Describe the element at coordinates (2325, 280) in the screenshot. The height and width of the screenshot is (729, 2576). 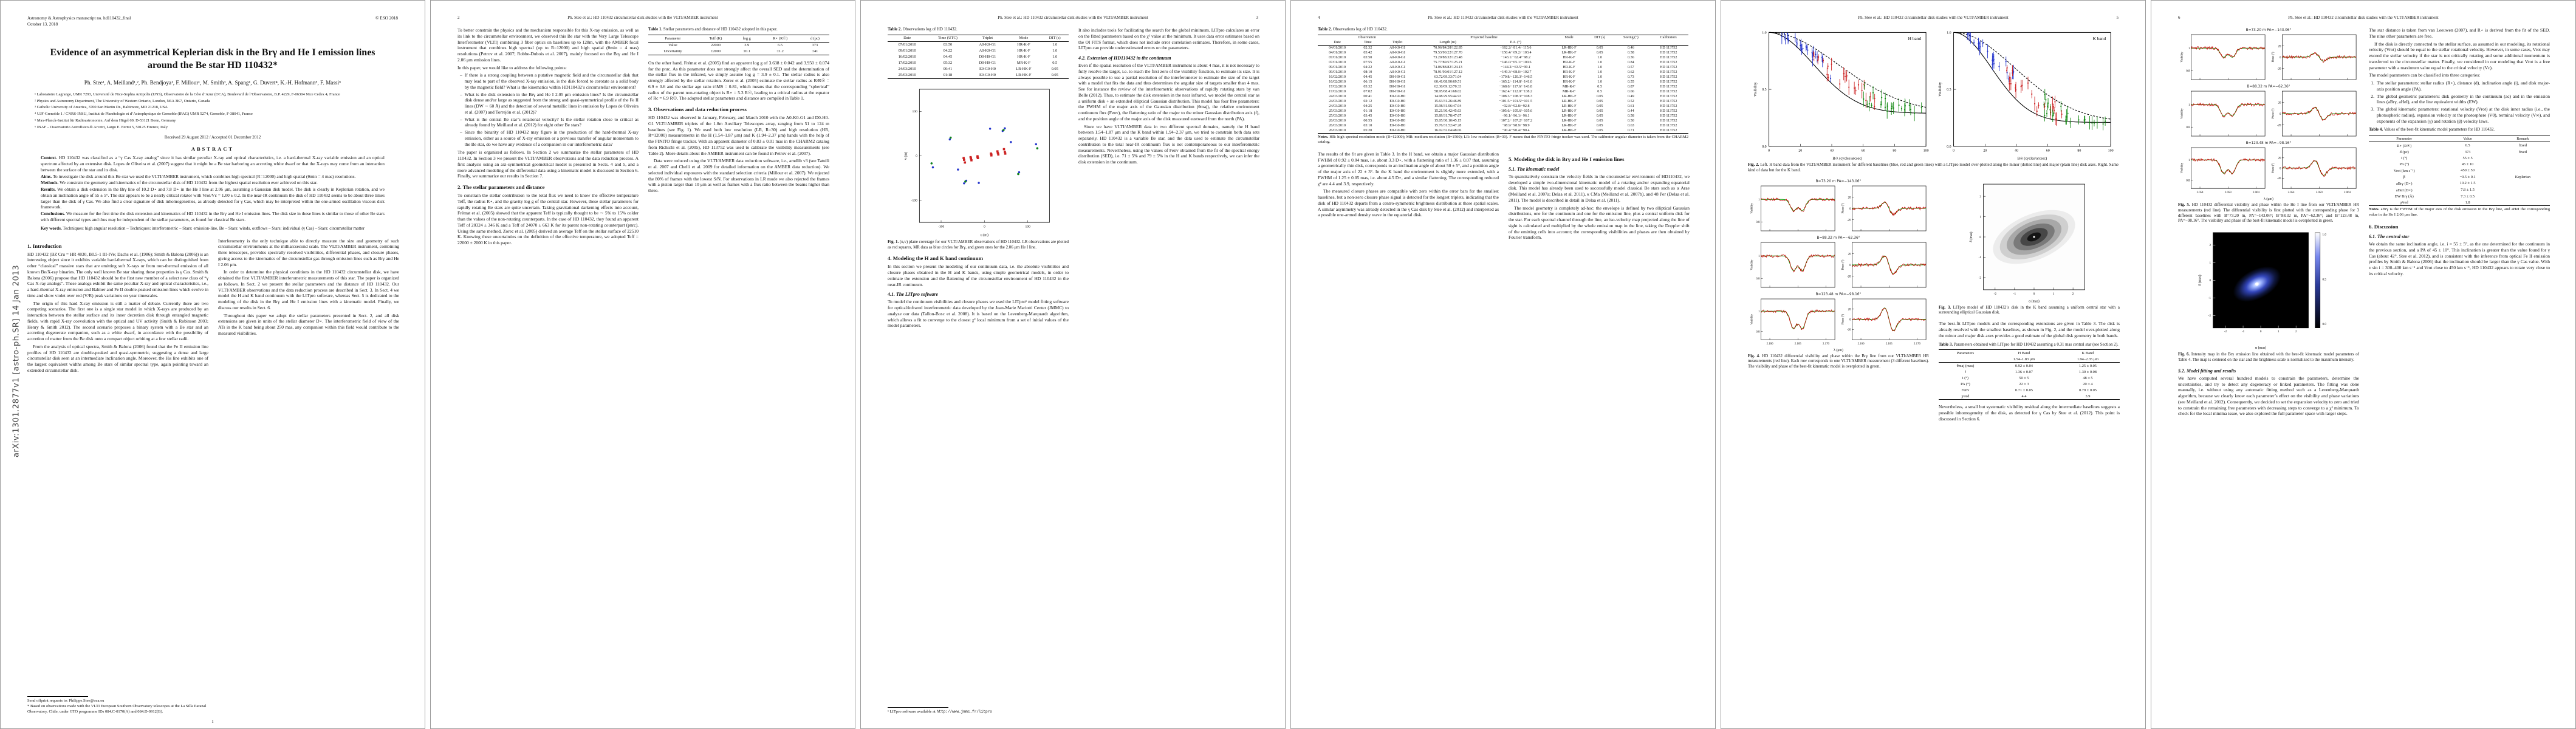
I see `svg-text: 0.5` at that location.